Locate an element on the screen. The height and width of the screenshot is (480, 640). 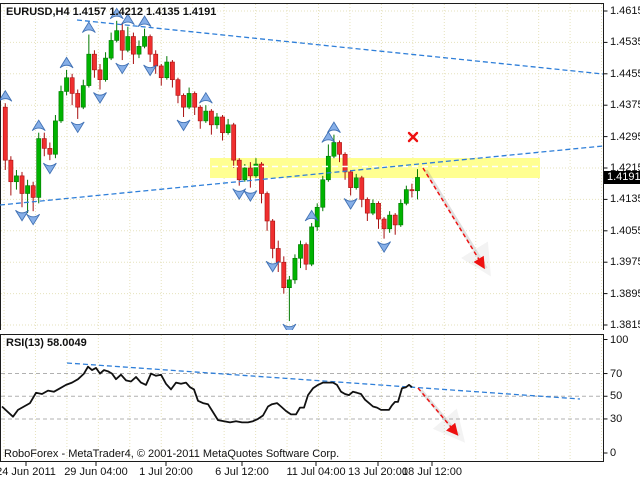
panel-divider is located at coordinates (302, 332).